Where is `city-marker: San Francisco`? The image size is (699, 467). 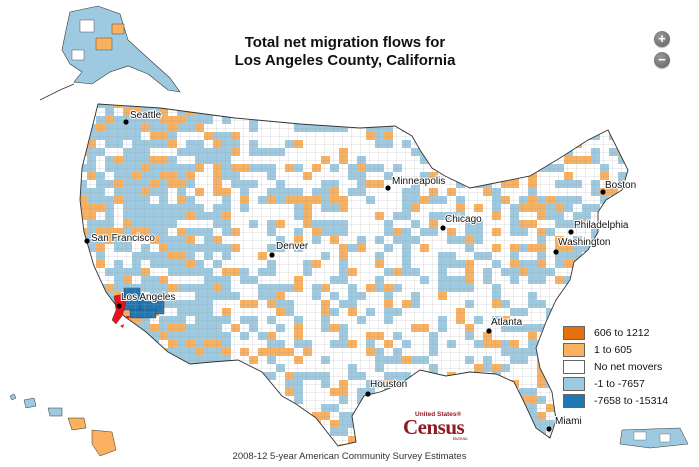
city-marker: San Francisco is located at coordinates (120, 238).